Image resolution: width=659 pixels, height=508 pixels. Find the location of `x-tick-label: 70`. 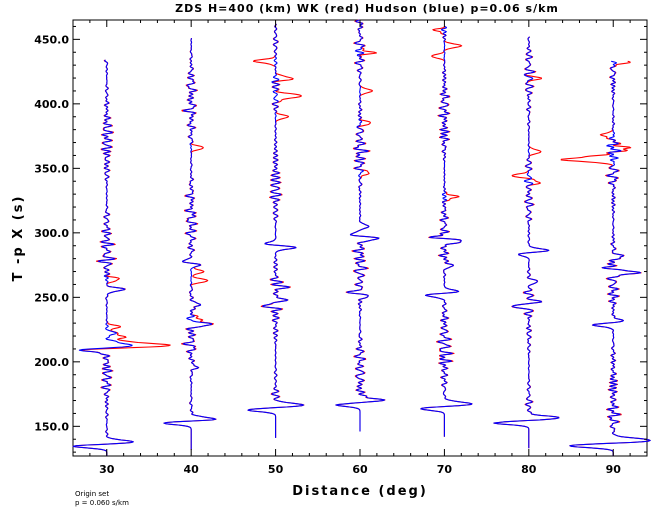

x-tick-label: 70 is located at coordinates (445, 469).